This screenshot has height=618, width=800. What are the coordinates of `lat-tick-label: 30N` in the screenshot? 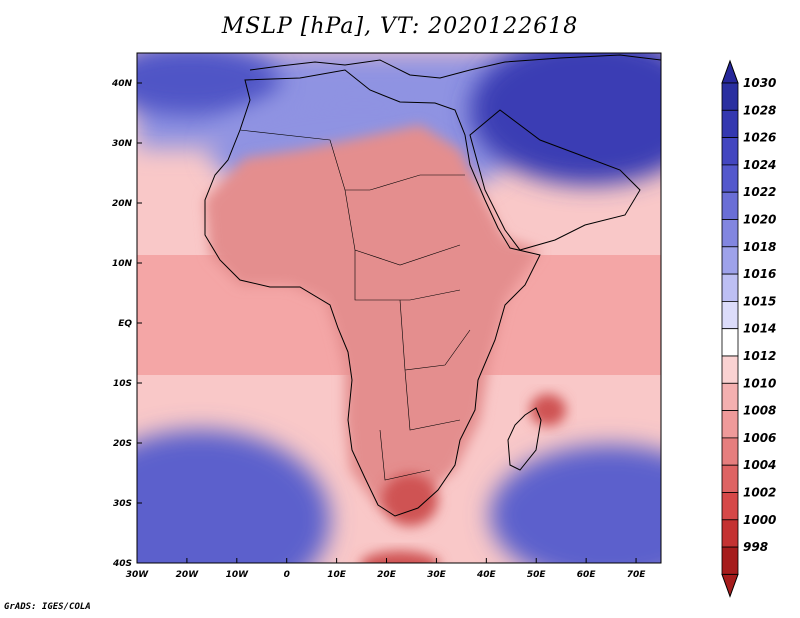 It's located at (122, 144).